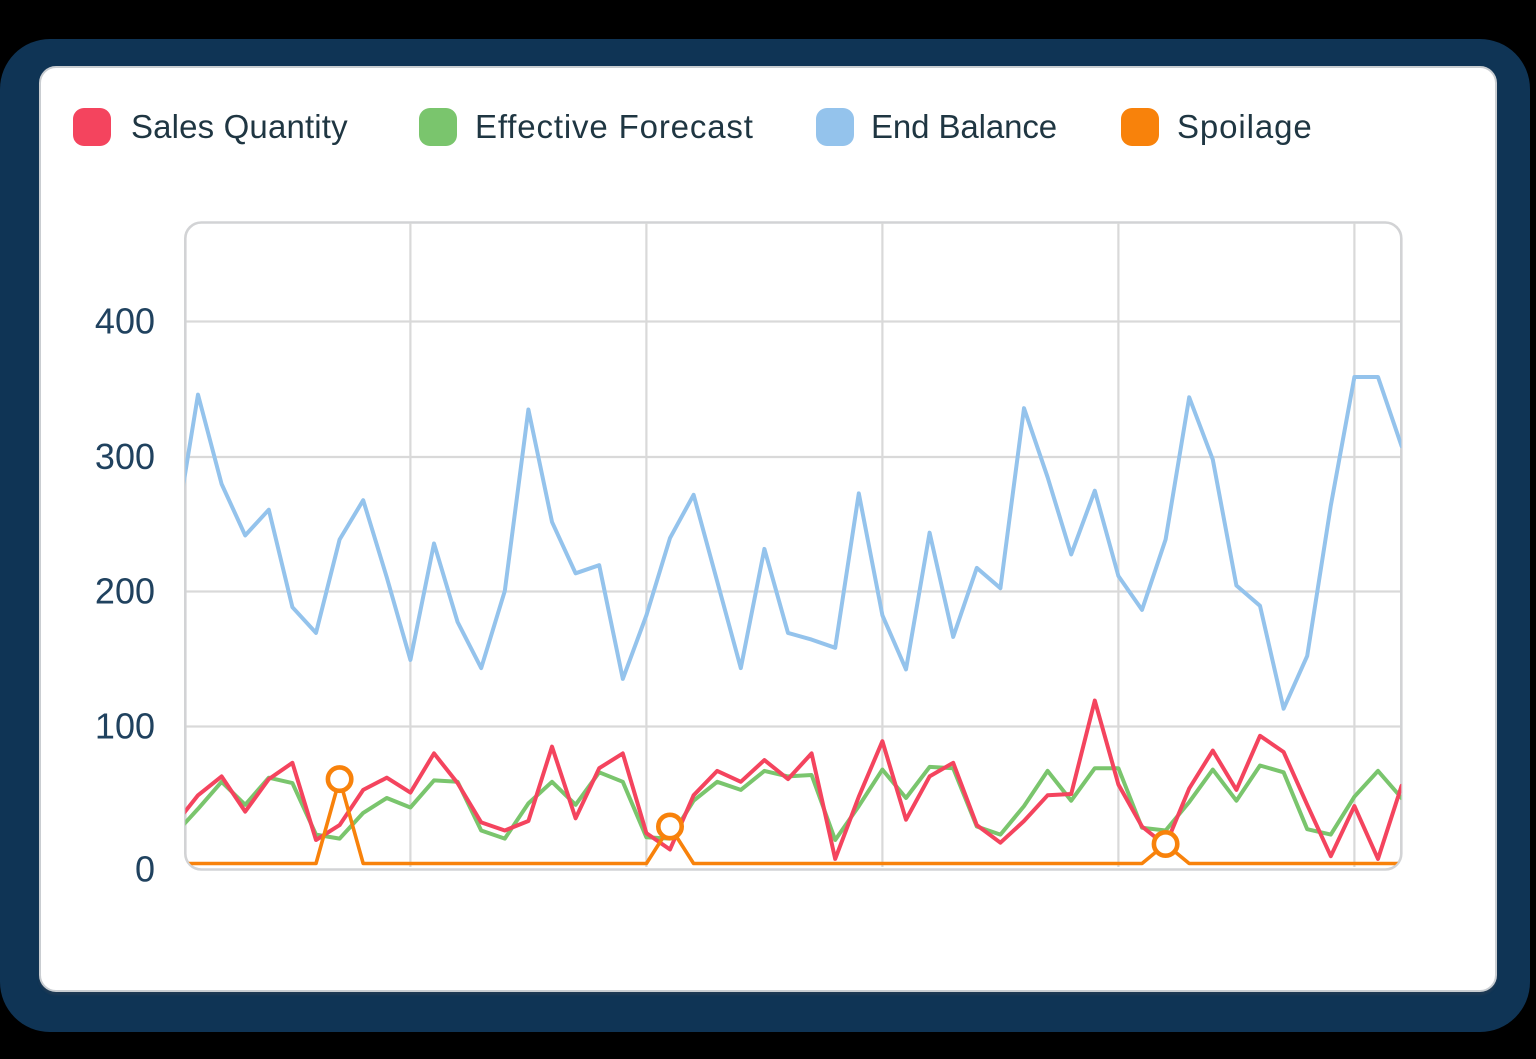 This screenshot has width=1536, height=1059. What do you see at coordinates (125, 321) in the screenshot?
I see `svg-text: 400` at bounding box center [125, 321].